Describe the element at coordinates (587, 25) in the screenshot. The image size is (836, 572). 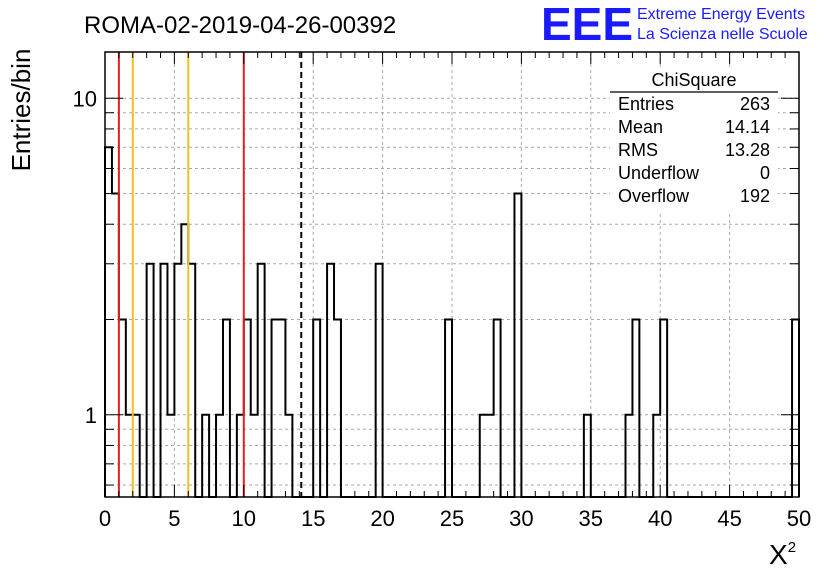
I see `eee-logo: EEE` at that location.